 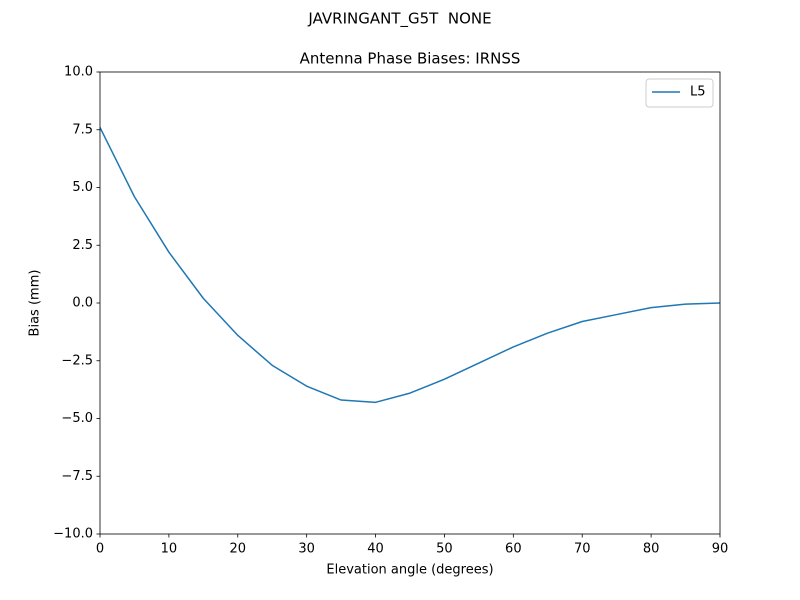 I want to click on y-axis-label: Bias (mm), so click(x=35, y=303).